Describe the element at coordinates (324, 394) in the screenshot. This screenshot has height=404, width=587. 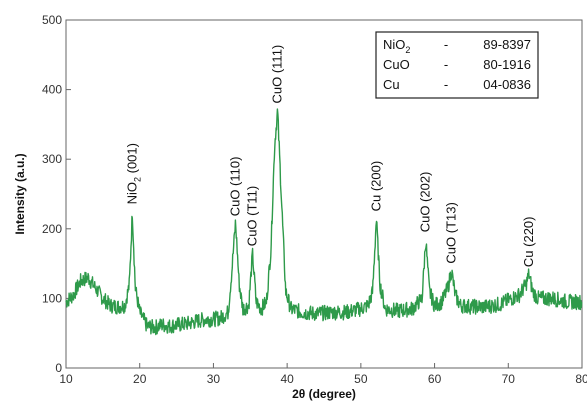
I see `x-axis-title: 2θ (degree)` at that location.